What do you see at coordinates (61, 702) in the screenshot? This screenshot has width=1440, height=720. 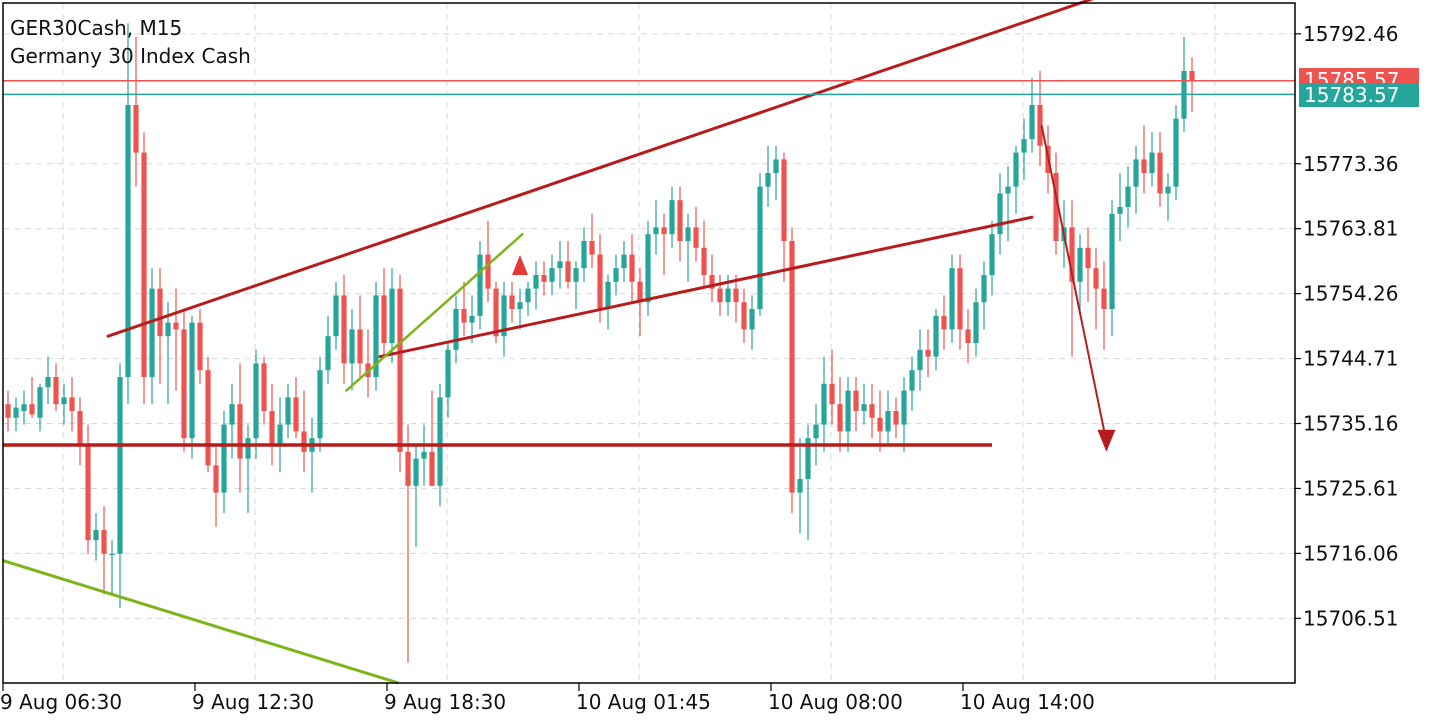 I see `x-tick-label: 9 Aug 06:30` at bounding box center [61, 702].